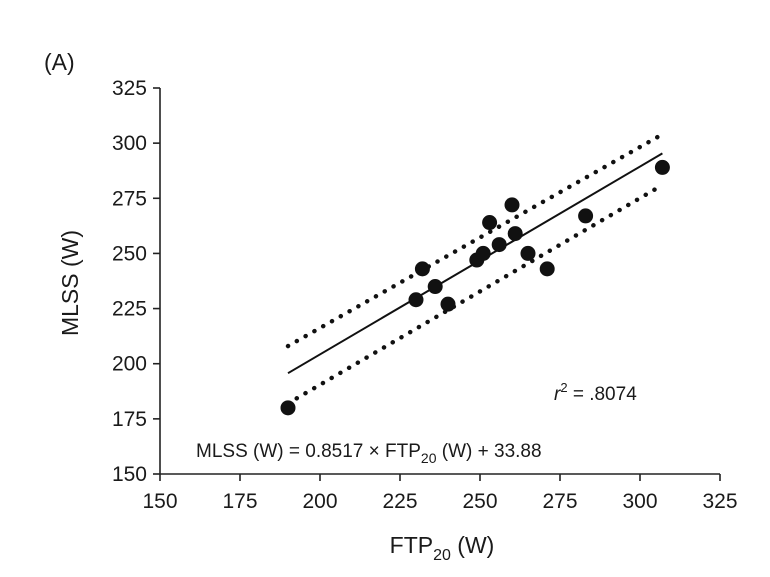  What do you see at coordinates (59, 62) in the screenshot?
I see `panel-label: (A)` at bounding box center [59, 62].